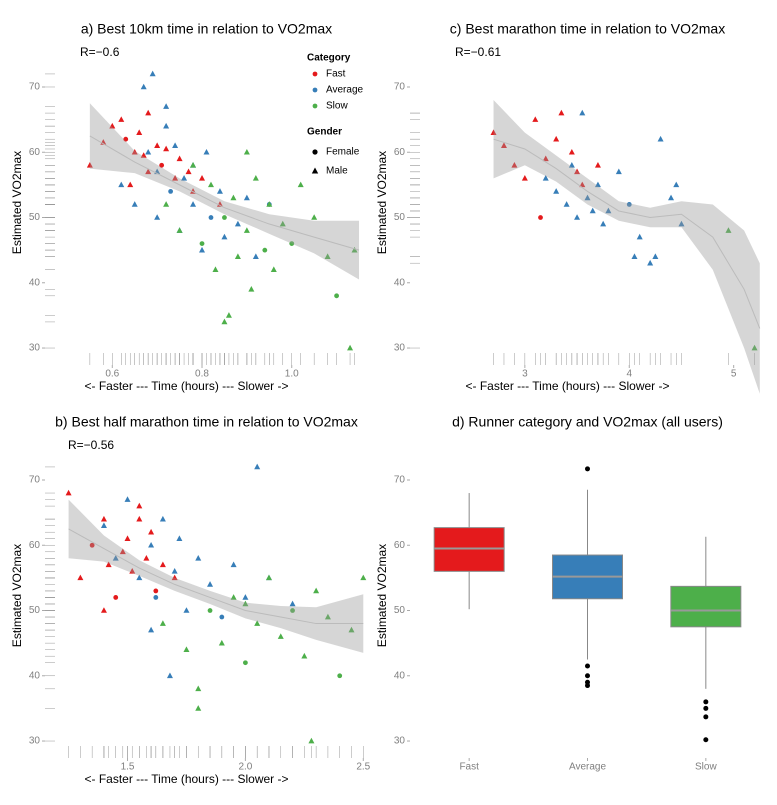  I want to click on panel-title: a) Best 10km time in relation to VO2max, so click(206, 29).